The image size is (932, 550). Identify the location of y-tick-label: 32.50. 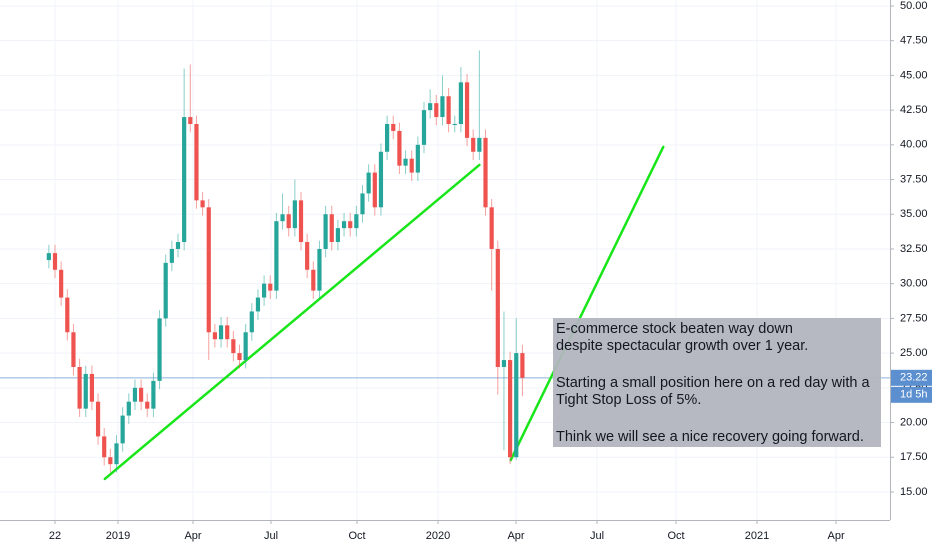
(914, 249).